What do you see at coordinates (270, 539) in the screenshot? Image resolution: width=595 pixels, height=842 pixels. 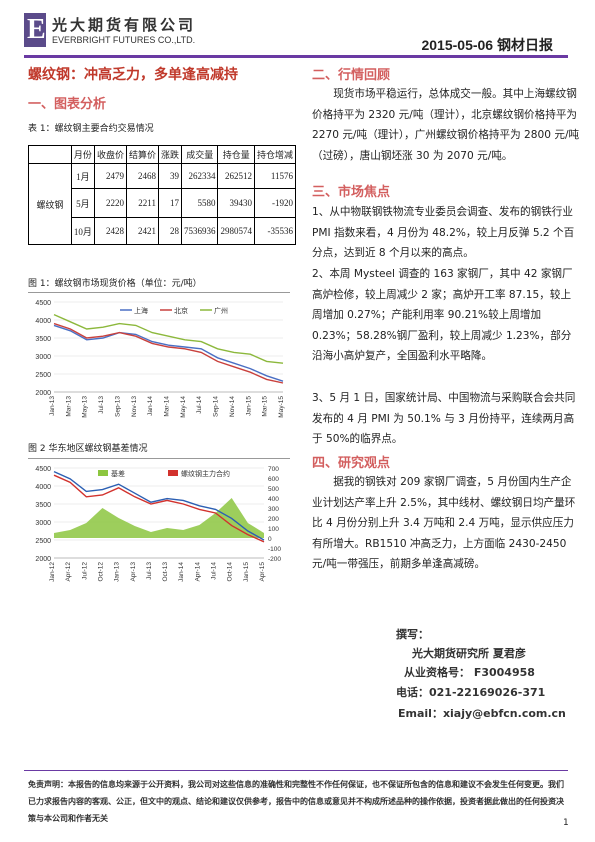 I see `y2-tick-label: 0` at bounding box center [270, 539].